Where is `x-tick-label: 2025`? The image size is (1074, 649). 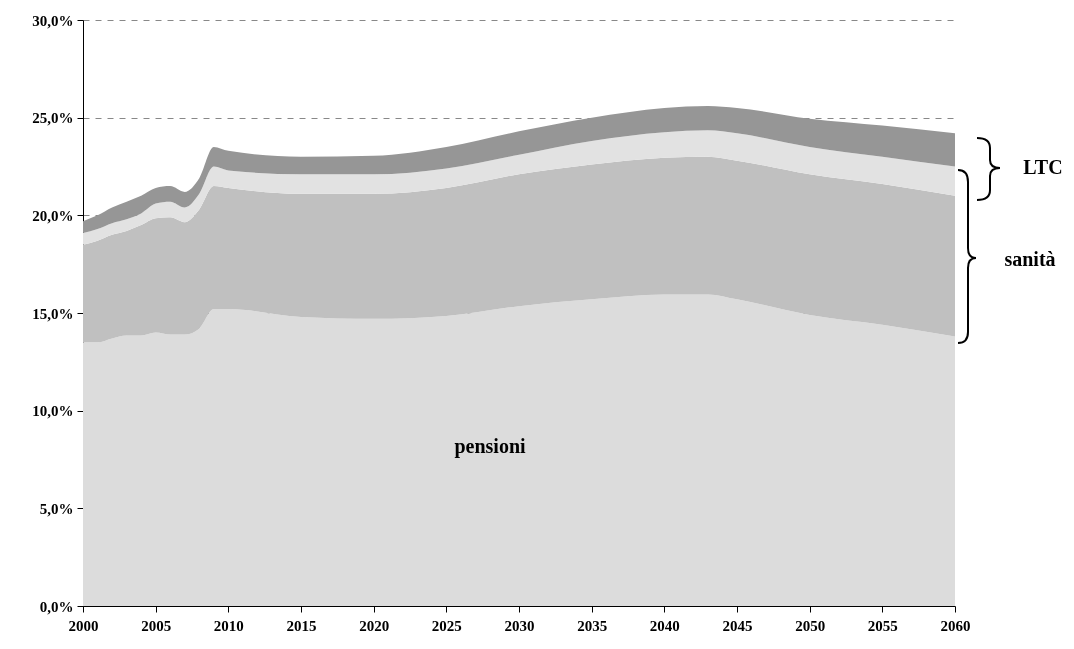 x-tick-label: 2025 is located at coordinates (446, 625).